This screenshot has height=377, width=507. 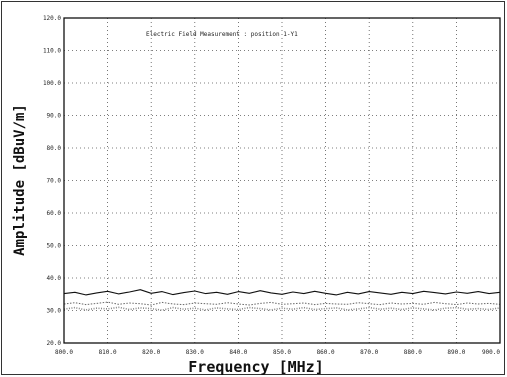 I want to click on y-axis-title: Amplitude [dBuV/m], so click(x=20, y=180).